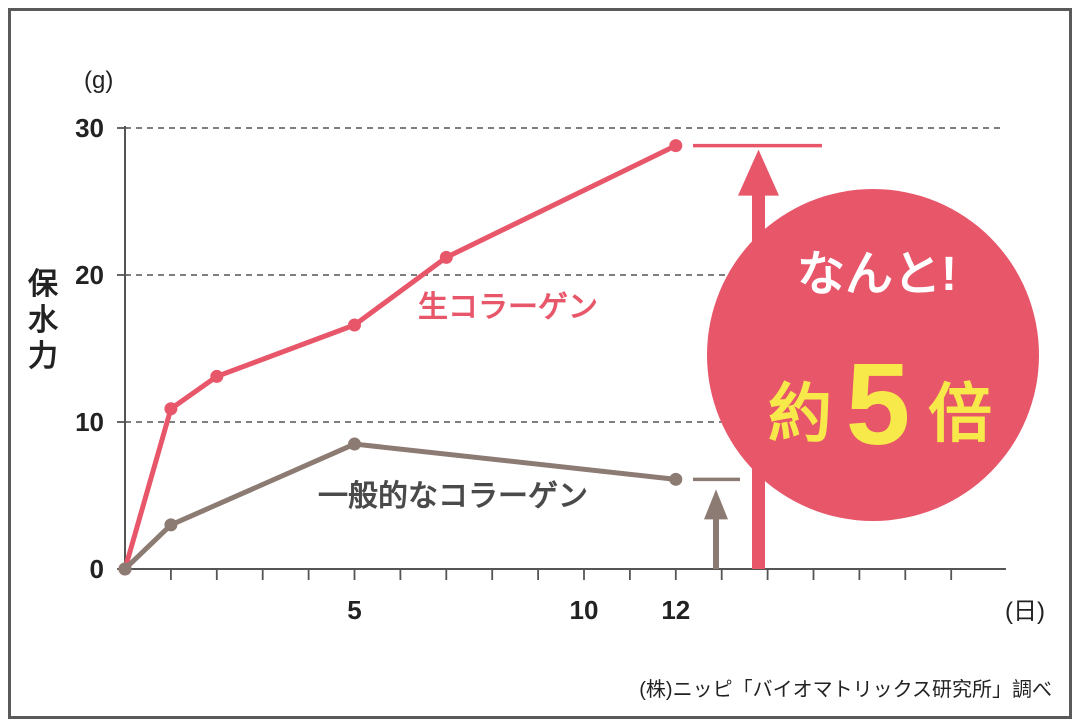  I want to click on y-axis-label-char: 保, so click(43, 284).